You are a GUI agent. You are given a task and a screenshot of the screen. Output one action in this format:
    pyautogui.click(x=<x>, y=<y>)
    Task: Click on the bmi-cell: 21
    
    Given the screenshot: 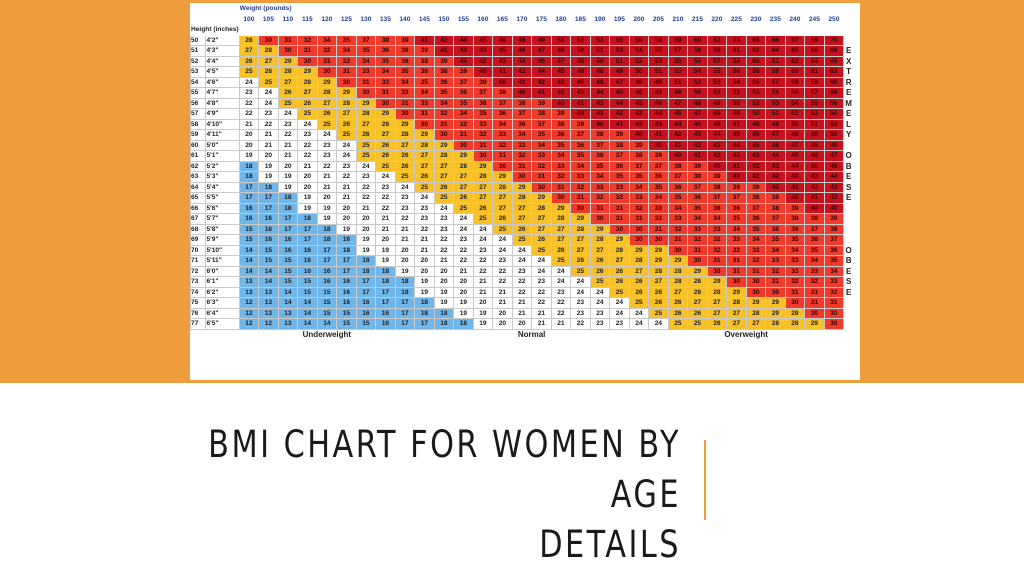 What is the action you would take?
    pyautogui.click(x=366, y=208)
    